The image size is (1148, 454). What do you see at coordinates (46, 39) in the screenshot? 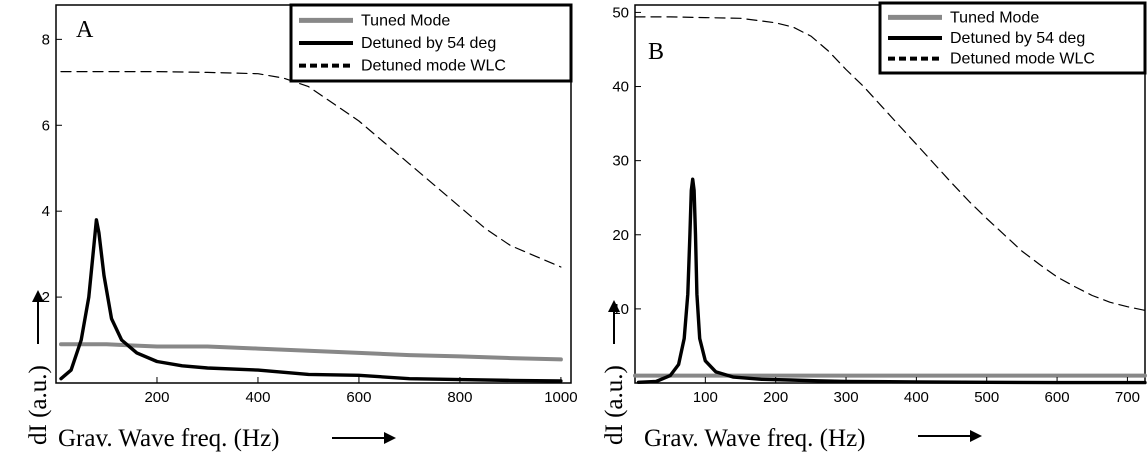
I see `y-tick-label: 8` at bounding box center [46, 39].